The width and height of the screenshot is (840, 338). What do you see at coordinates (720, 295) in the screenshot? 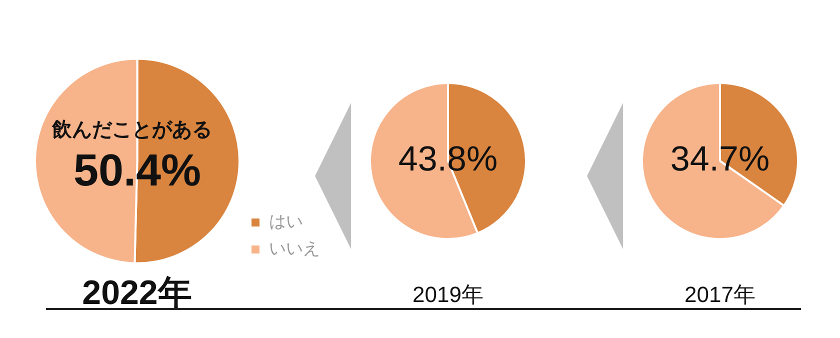
I see `text: 2017年` at bounding box center [720, 295].